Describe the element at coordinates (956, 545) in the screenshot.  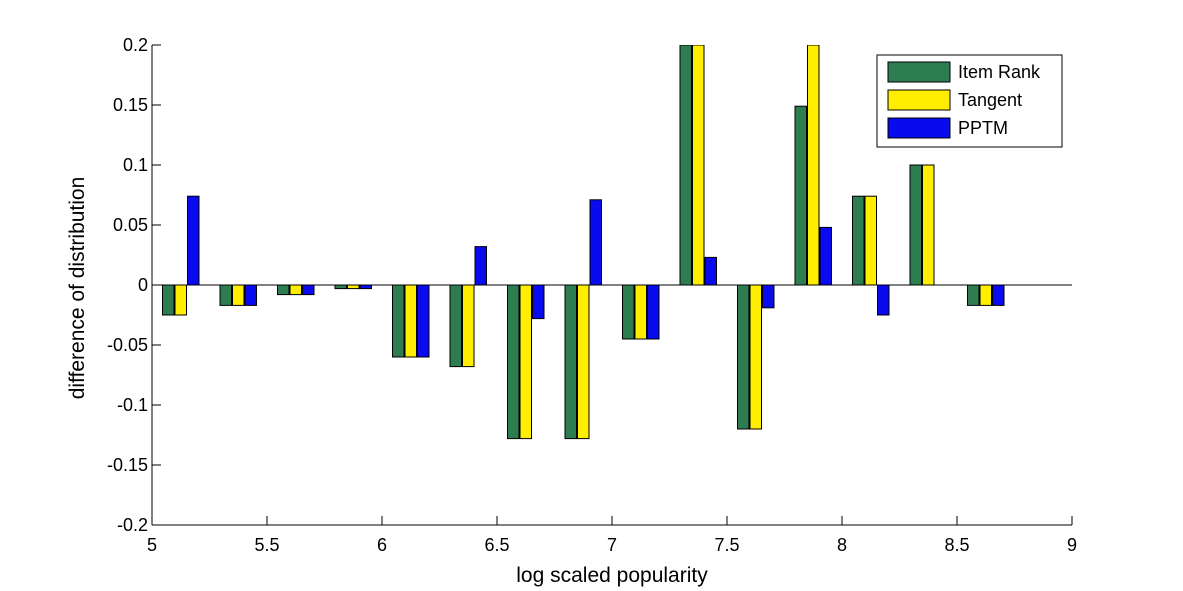
I see `x-tick-label: 8.5` at that location.